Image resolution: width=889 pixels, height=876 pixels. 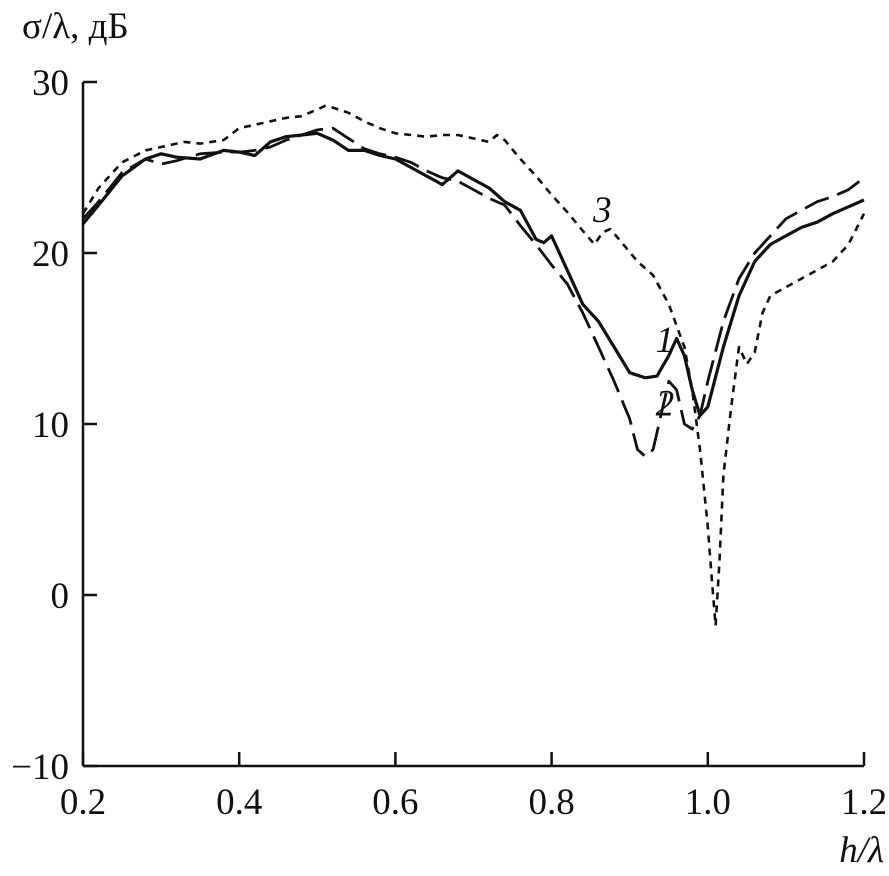 I want to click on x-axis-title: h/λ, so click(x=861, y=850).